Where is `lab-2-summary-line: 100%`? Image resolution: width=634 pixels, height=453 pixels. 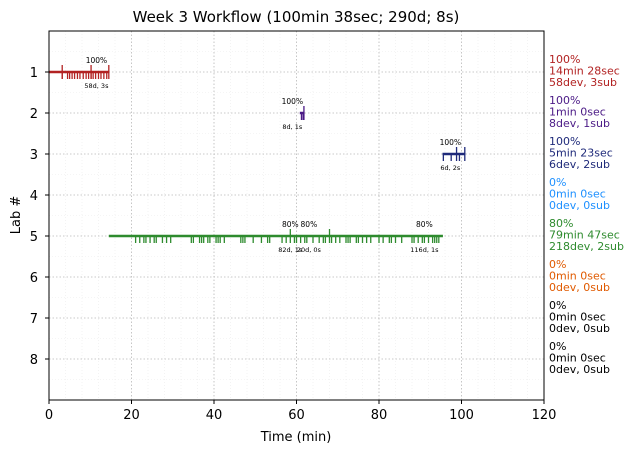
lab-2-summary-line: 100% is located at coordinates (564, 100).